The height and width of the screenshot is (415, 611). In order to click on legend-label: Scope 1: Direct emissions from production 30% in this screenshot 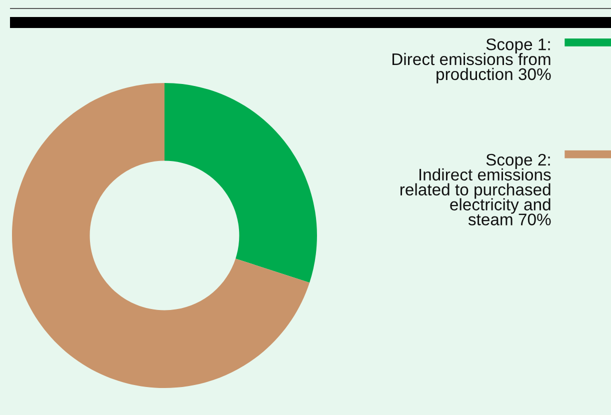, I will do `click(471, 61)`.